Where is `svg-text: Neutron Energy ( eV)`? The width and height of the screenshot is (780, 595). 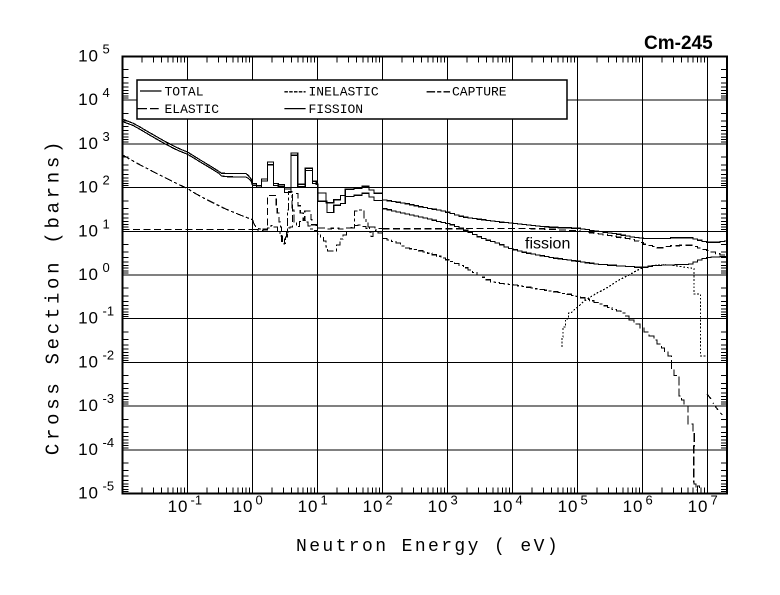 svg-text: Neutron Energy ( eV) is located at coordinates (428, 547).